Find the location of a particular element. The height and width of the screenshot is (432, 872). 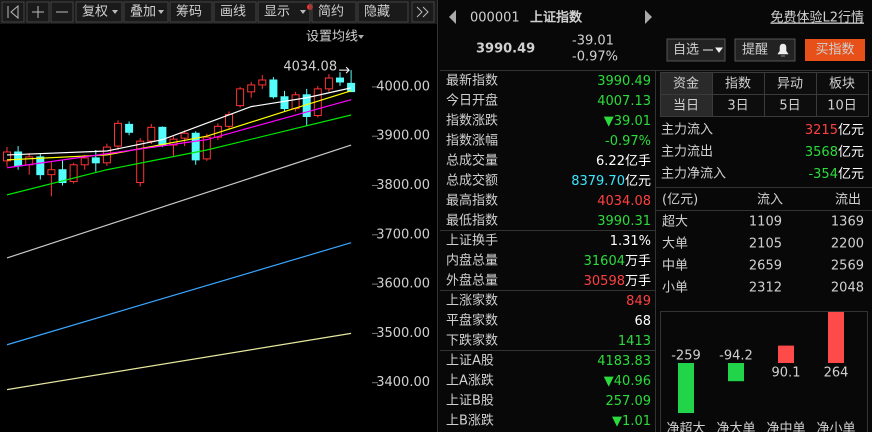

quote-label: 上证A股 is located at coordinates (470, 361).